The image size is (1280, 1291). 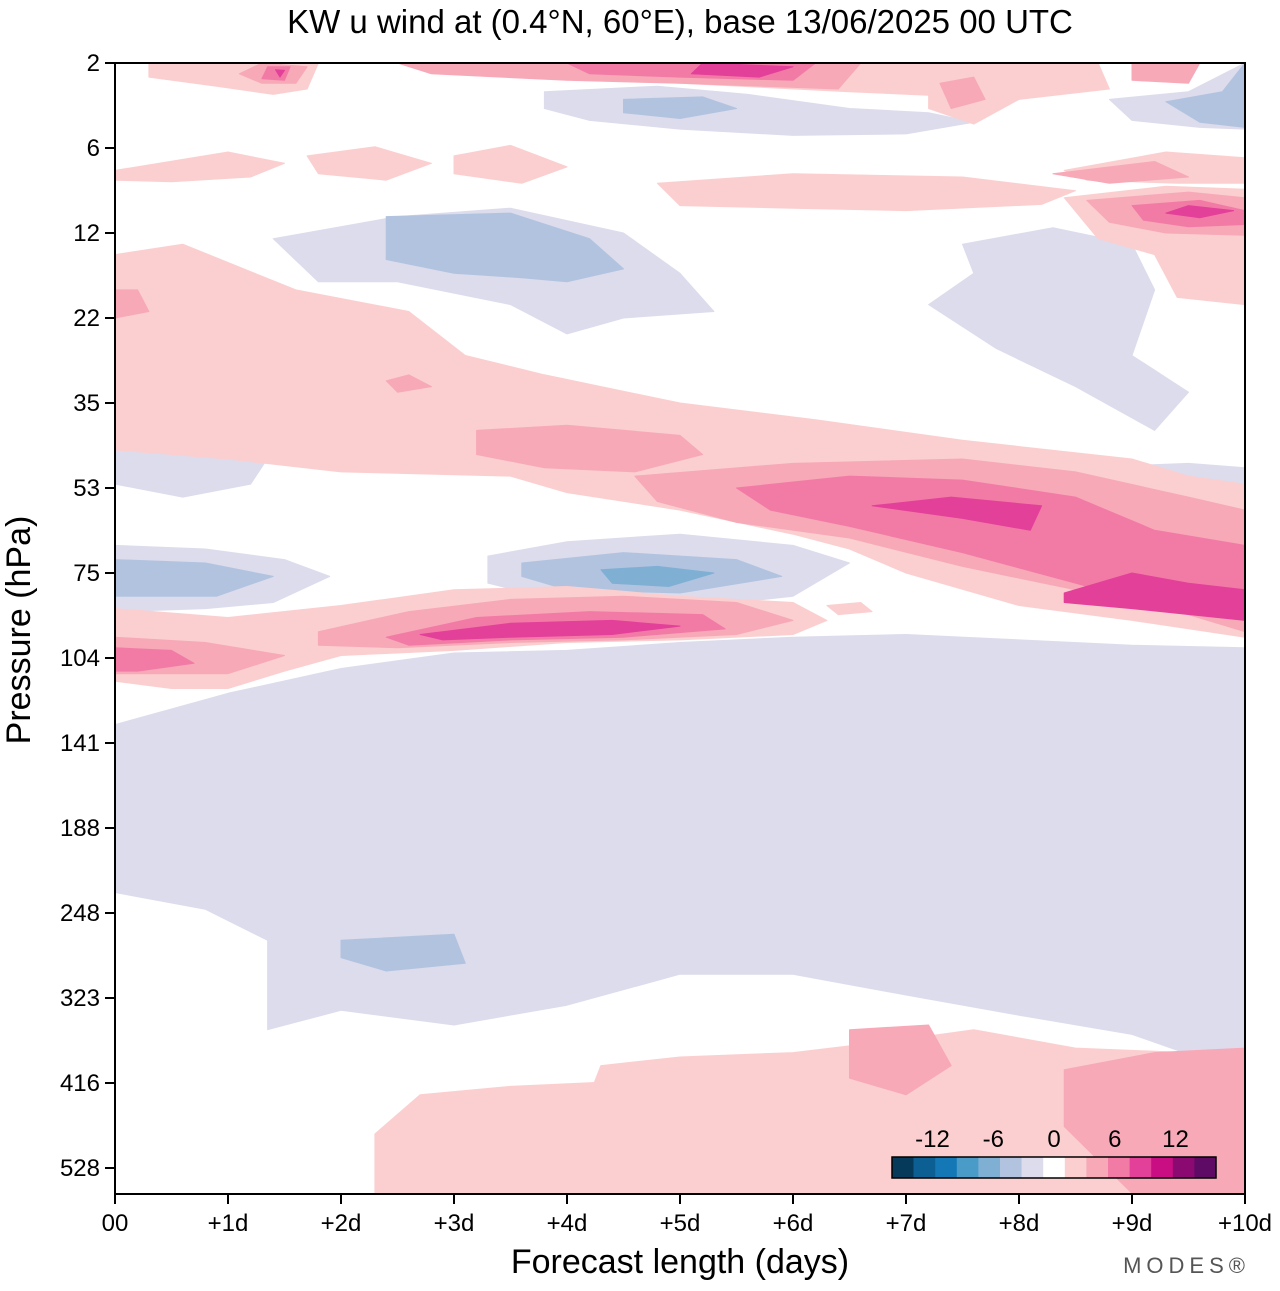 What do you see at coordinates (1175, 1139) in the screenshot?
I see `colorbar-label-4: 12` at bounding box center [1175, 1139].